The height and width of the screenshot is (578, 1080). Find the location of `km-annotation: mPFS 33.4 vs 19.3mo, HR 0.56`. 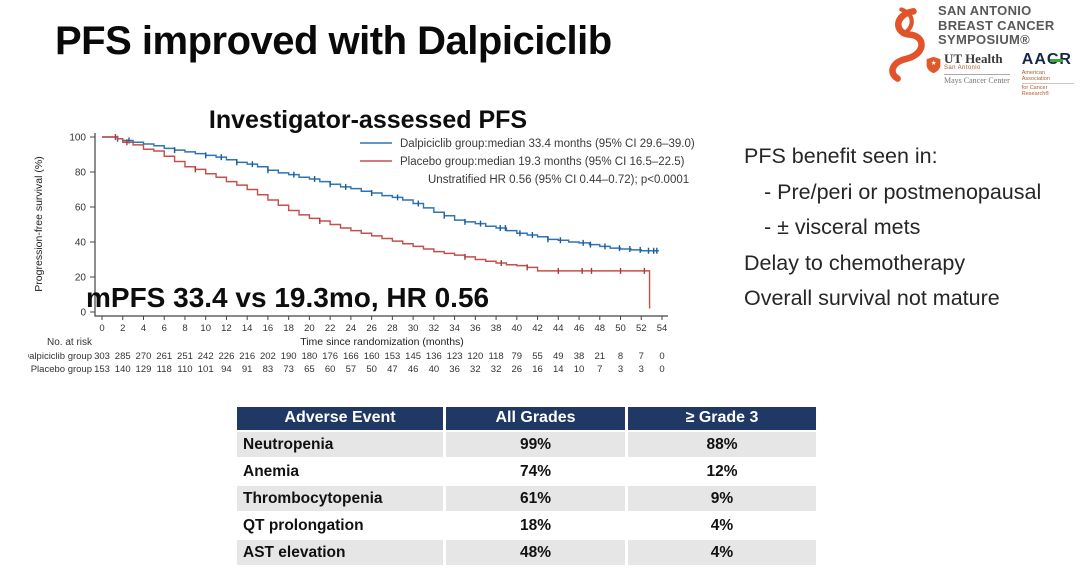

km-annotation: mPFS 33.4 vs 19.3mo, HR 0.56 is located at coordinates (287, 297).